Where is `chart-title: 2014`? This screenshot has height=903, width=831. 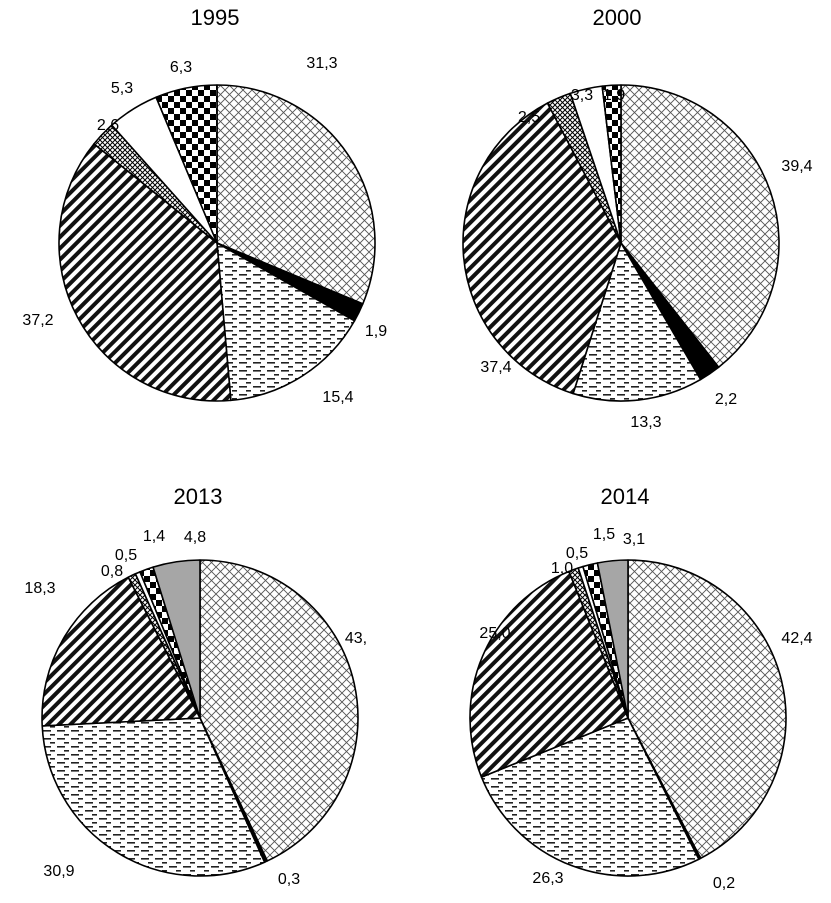
chart-title: 2014 is located at coordinates (625, 496).